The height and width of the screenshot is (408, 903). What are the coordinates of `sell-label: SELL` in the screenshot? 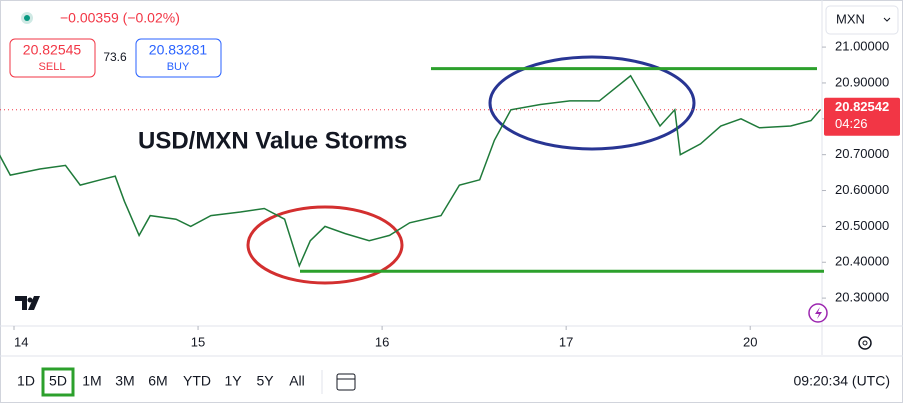 It's located at (52, 67).